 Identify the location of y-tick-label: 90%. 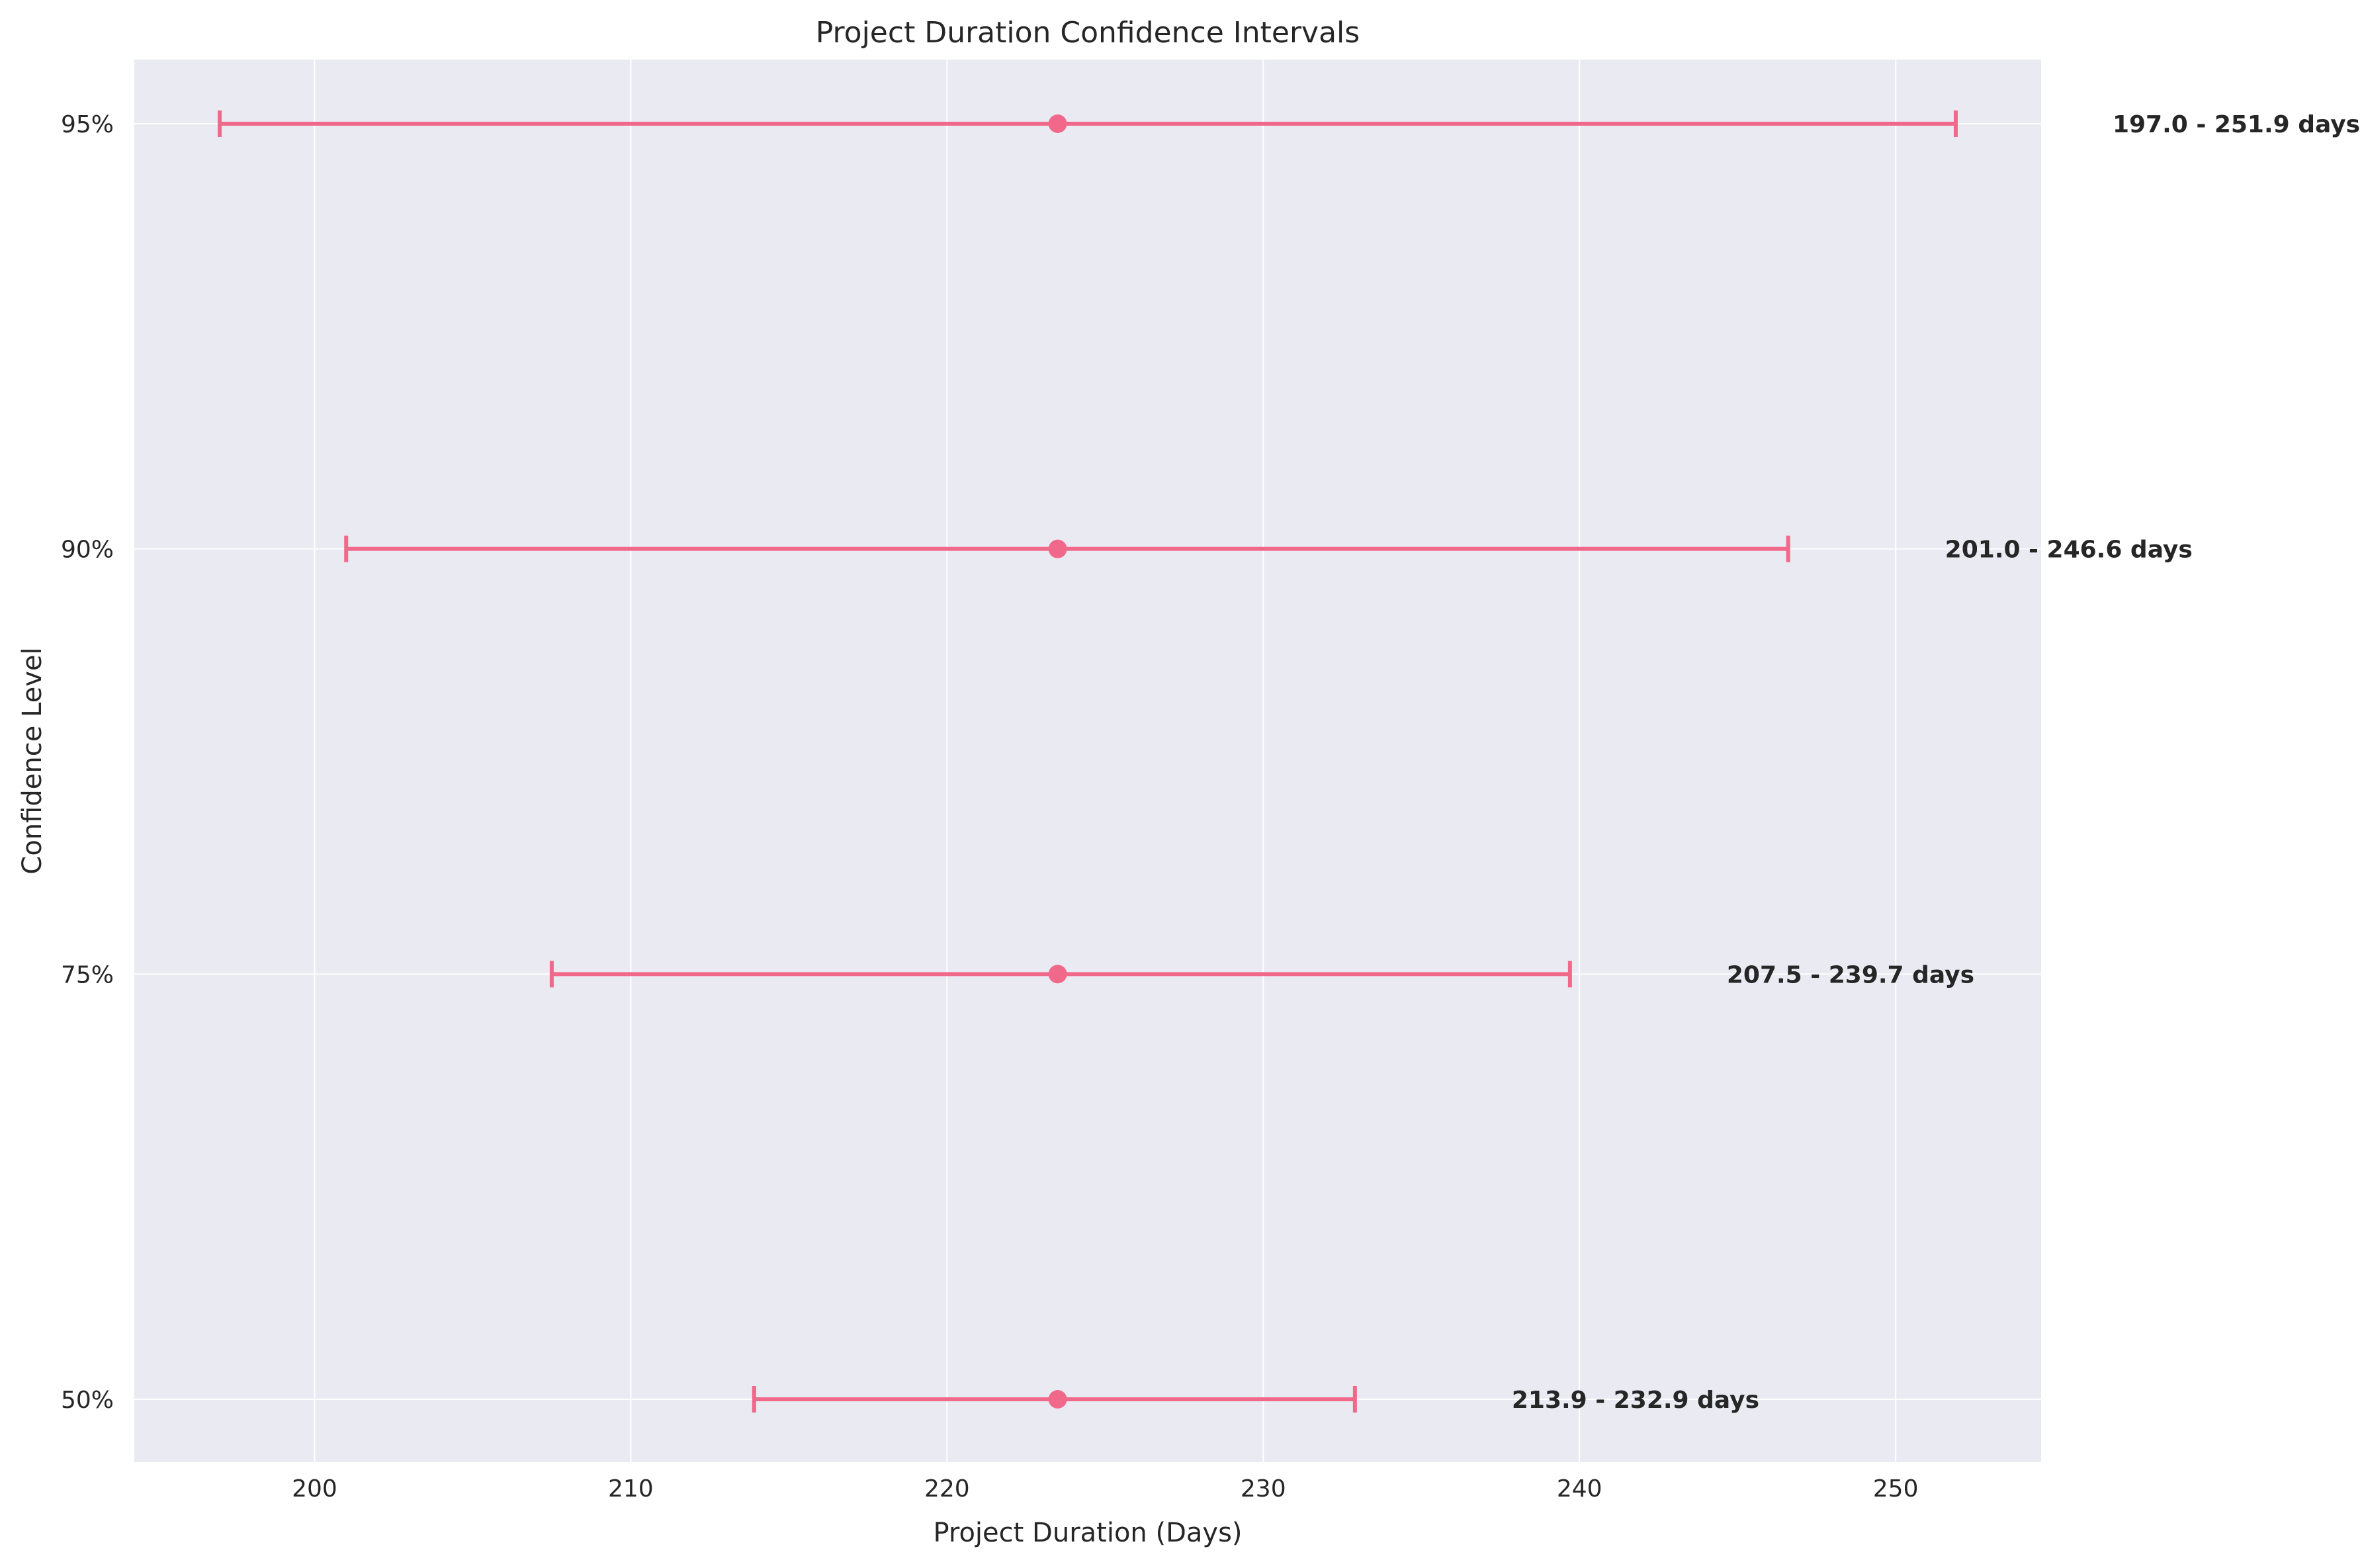
(88, 551).